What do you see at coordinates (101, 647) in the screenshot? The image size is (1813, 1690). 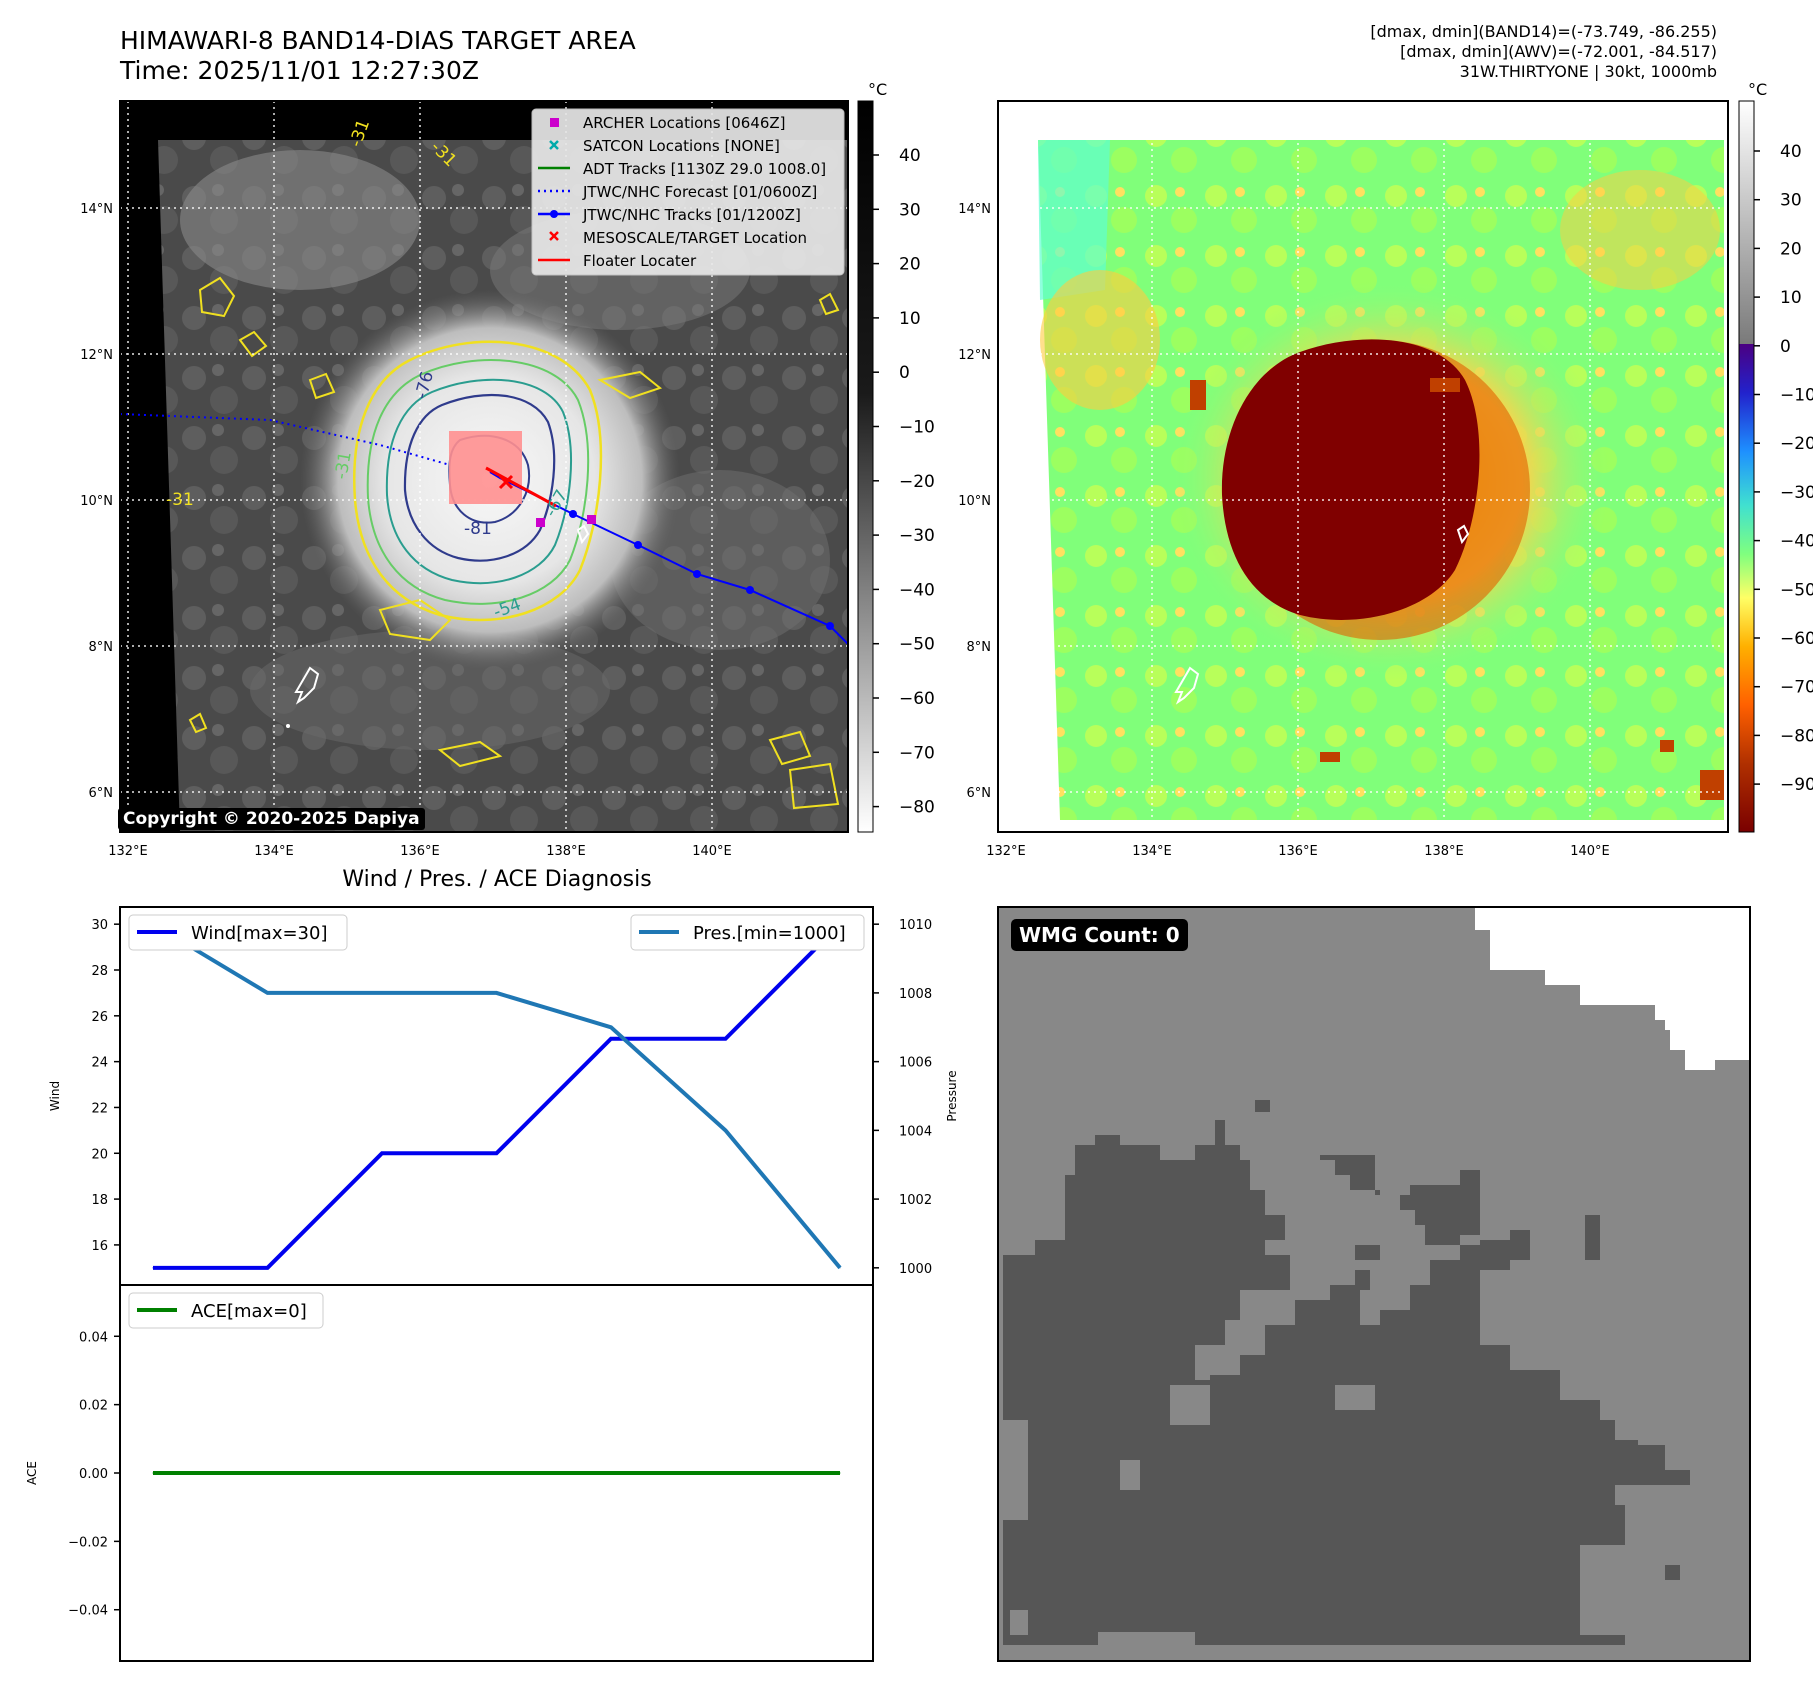 I see `y-tick: 8°N` at bounding box center [101, 647].